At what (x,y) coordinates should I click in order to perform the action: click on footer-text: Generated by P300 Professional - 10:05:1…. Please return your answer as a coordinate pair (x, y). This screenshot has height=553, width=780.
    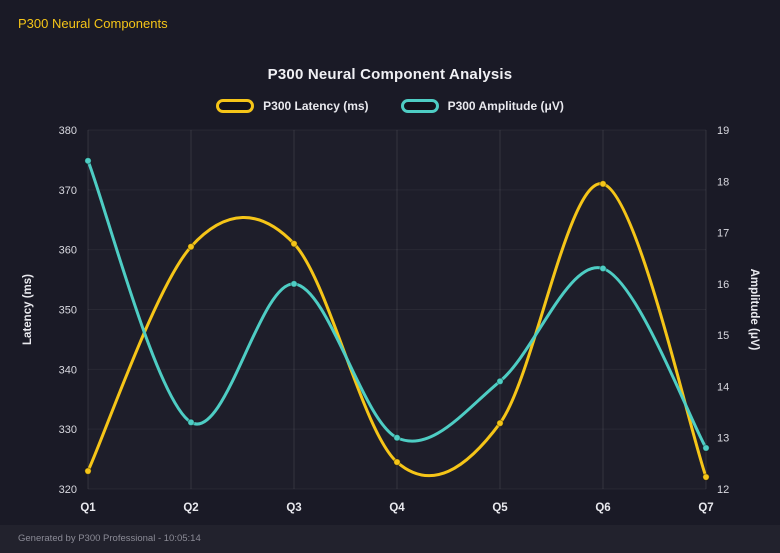
    Looking at the image, I should click on (109, 538).